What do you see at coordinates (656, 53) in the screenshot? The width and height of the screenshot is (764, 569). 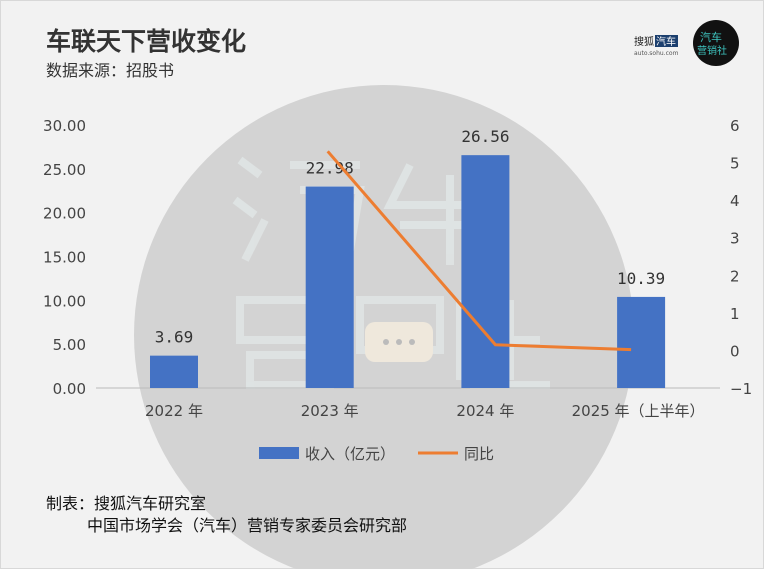 I see `logo-url: auto.sohu.com` at bounding box center [656, 53].